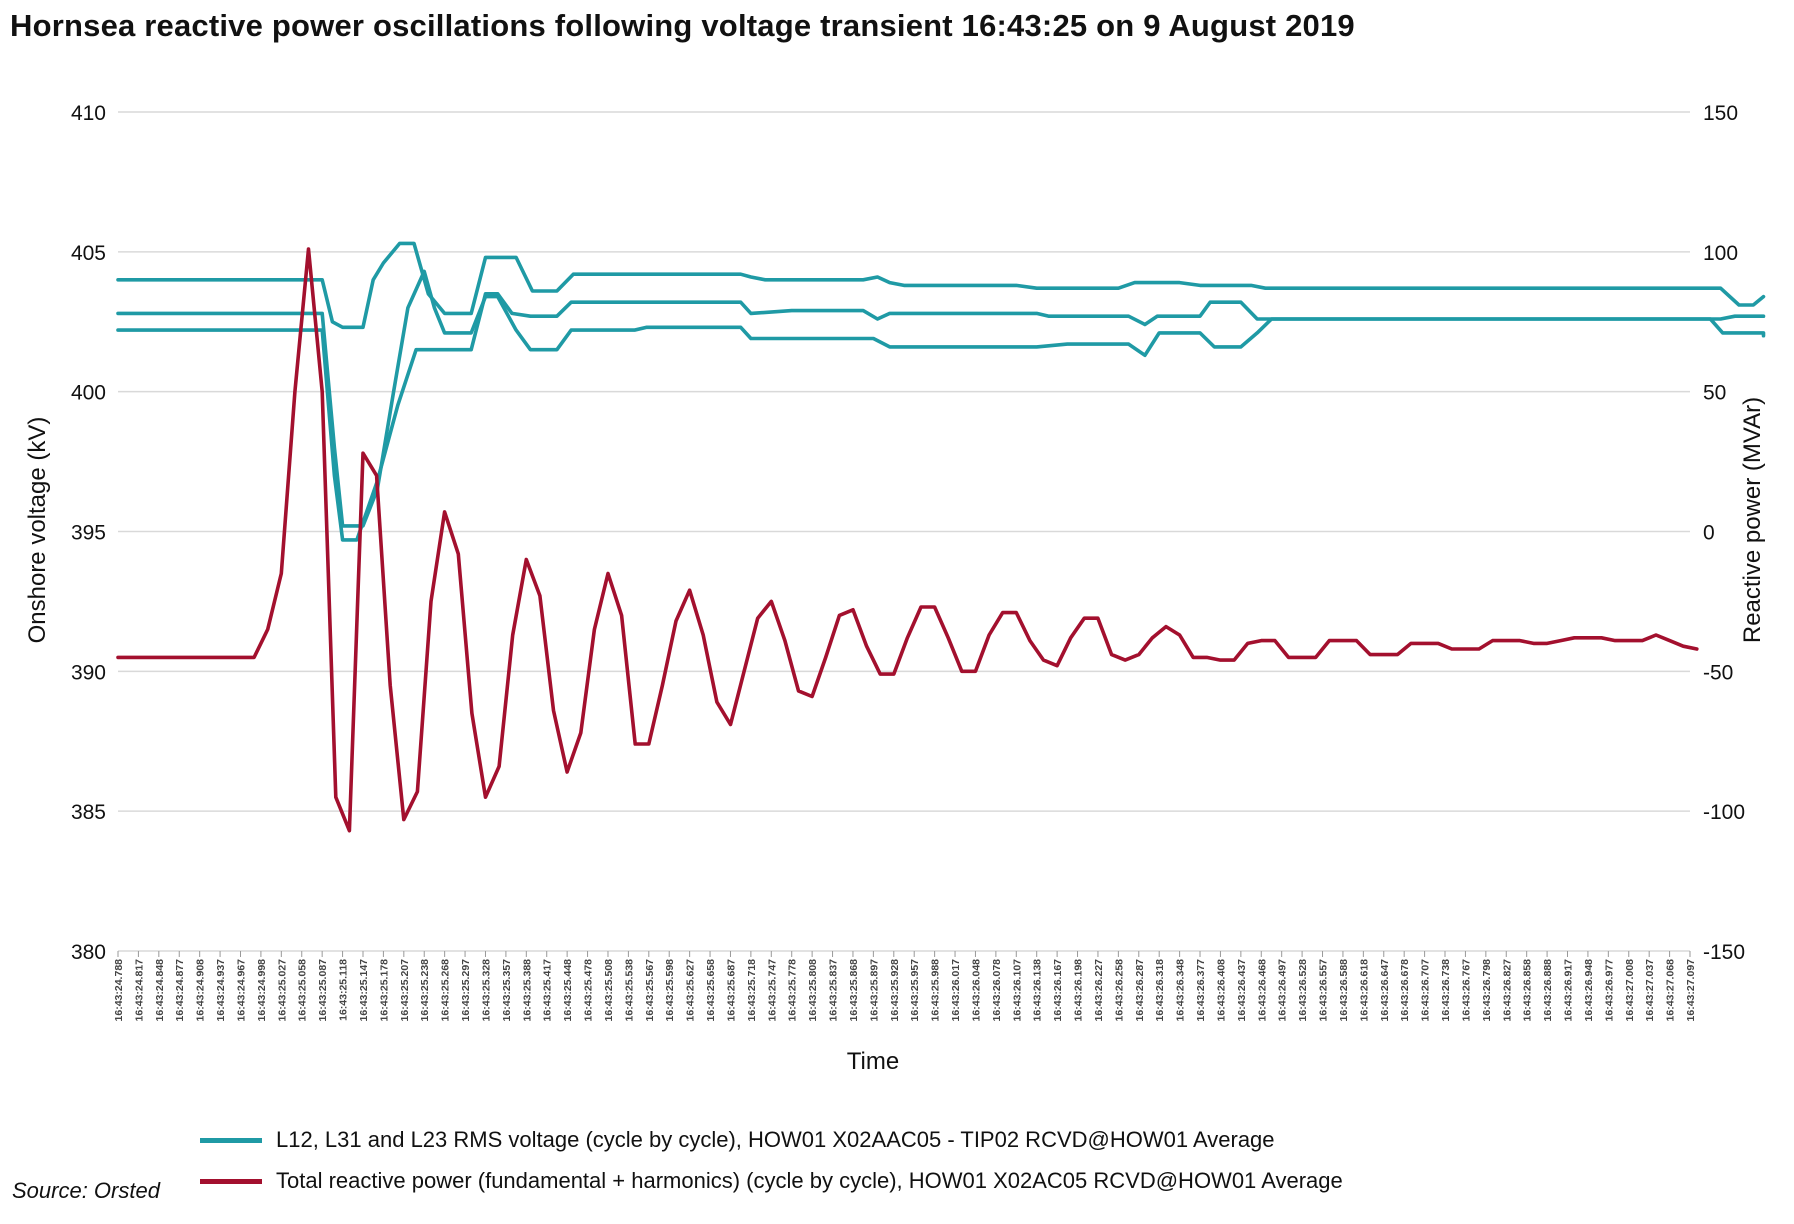 The width and height of the screenshot is (1794, 1224). What do you see at coordinates (1364, 990) in the screenshot?
I see `x-tick-label: 16:43:26.618` at bounding box center [1364, 990].